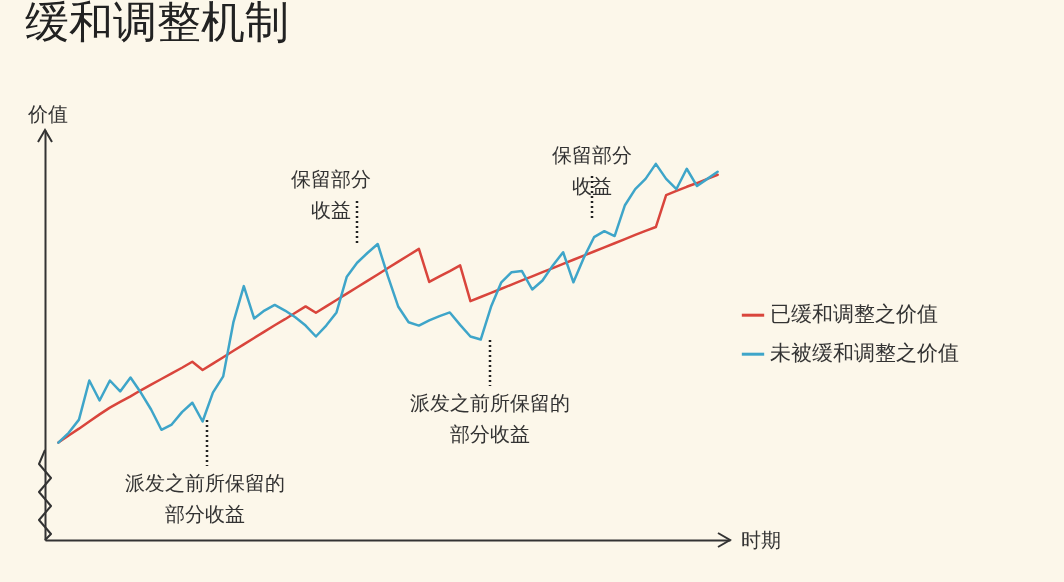 This screenshot has height=582, width=1064. I want to click on chart-title: 缓和调整机制, so click(157, 23).